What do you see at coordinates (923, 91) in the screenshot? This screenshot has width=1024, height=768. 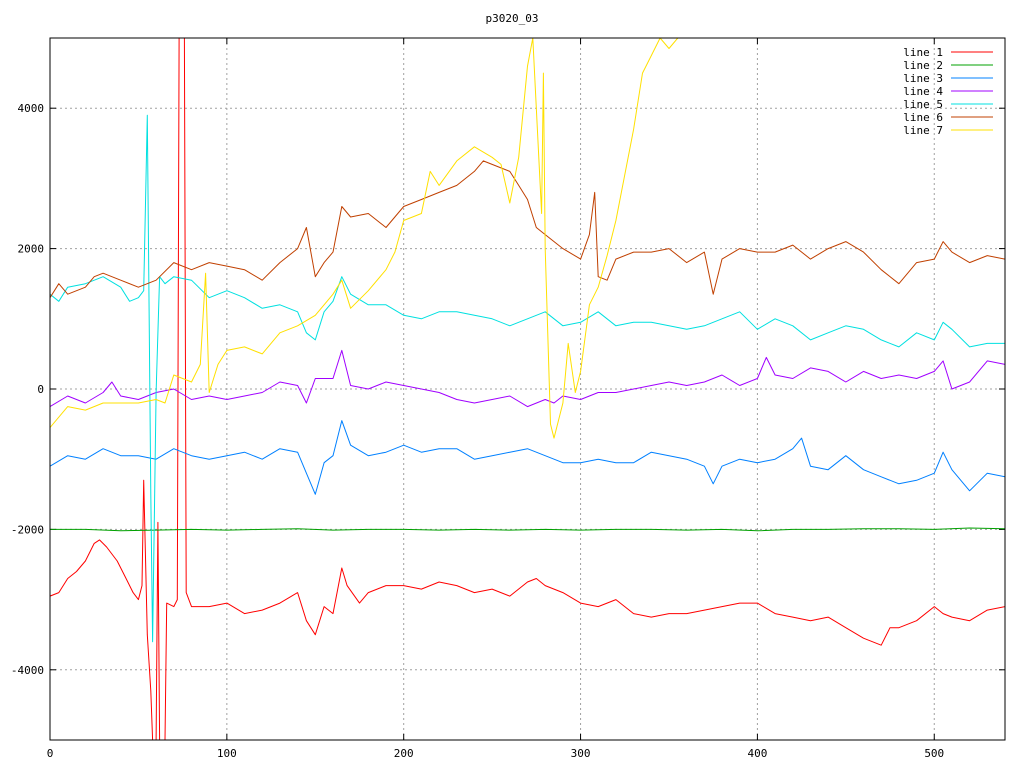 I see `legend-label: line 4` at bounding box center [923, 91].